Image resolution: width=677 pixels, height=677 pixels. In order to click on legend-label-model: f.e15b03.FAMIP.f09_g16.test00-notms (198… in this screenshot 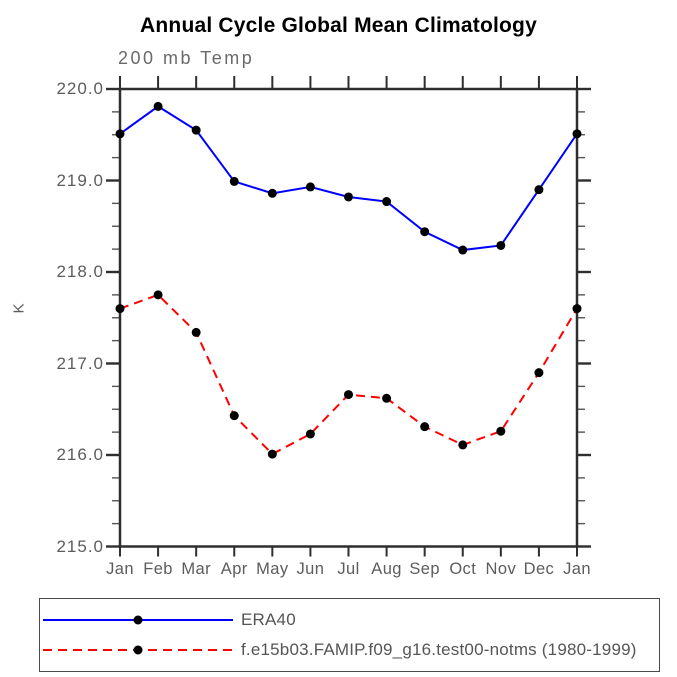, I will do `click(439, 649)`.